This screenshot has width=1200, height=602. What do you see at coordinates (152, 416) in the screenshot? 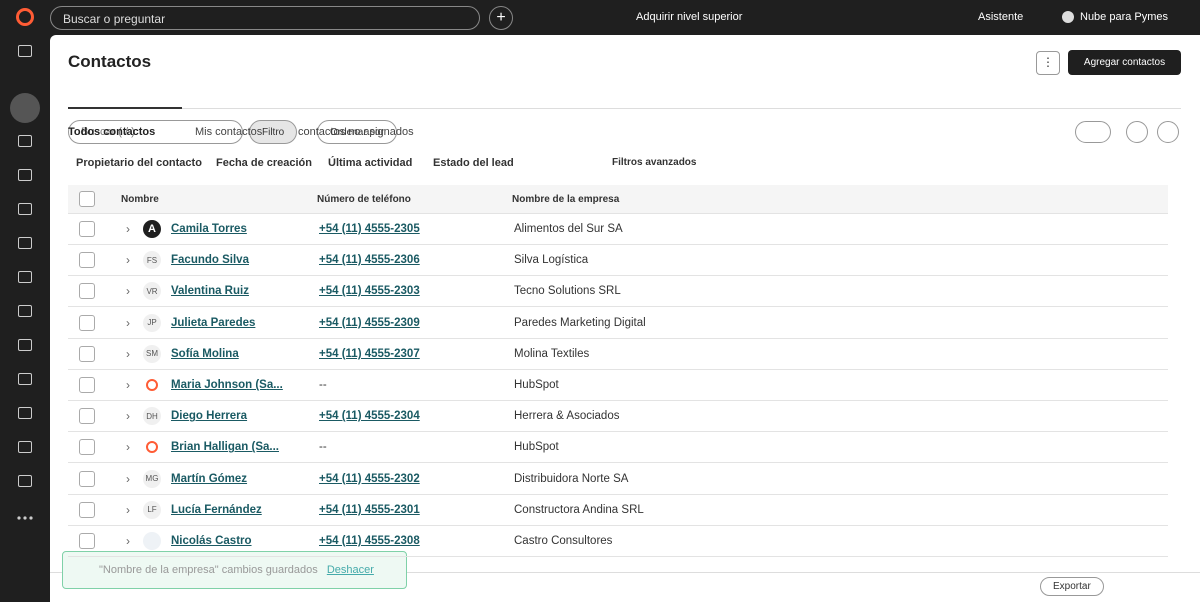
I see `avatar: DH` at bounding box center [152, 416].